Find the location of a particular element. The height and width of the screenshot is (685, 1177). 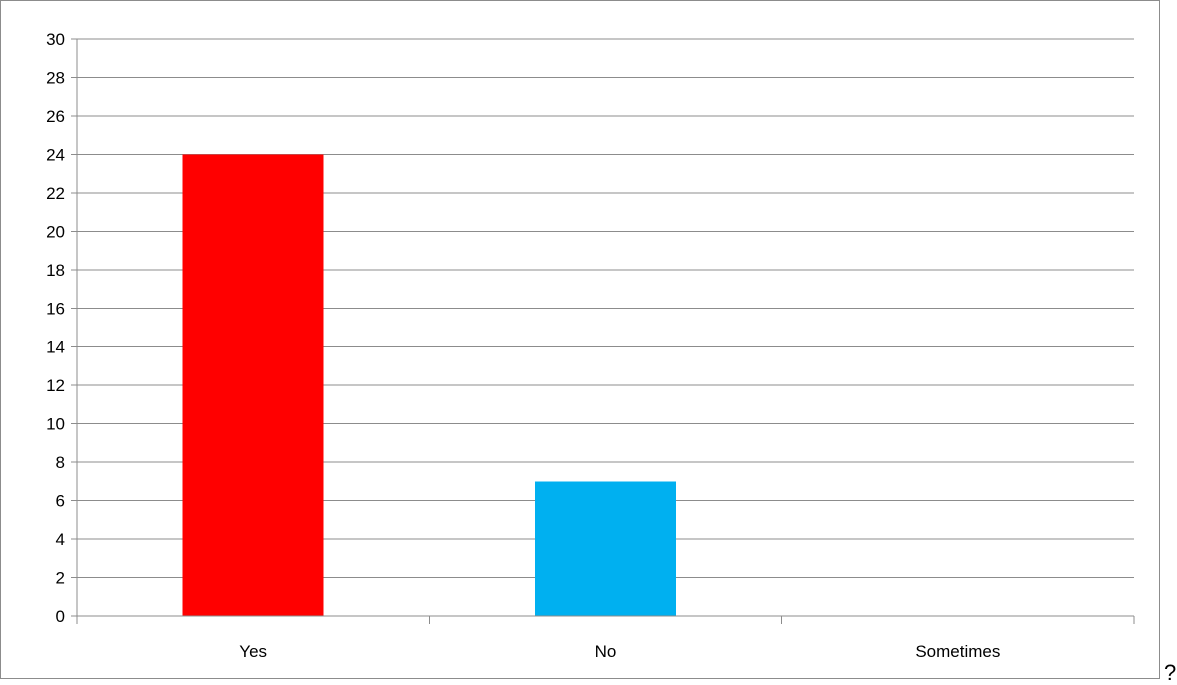

y-tick-label: 2 is located at coordinates (60, 578).